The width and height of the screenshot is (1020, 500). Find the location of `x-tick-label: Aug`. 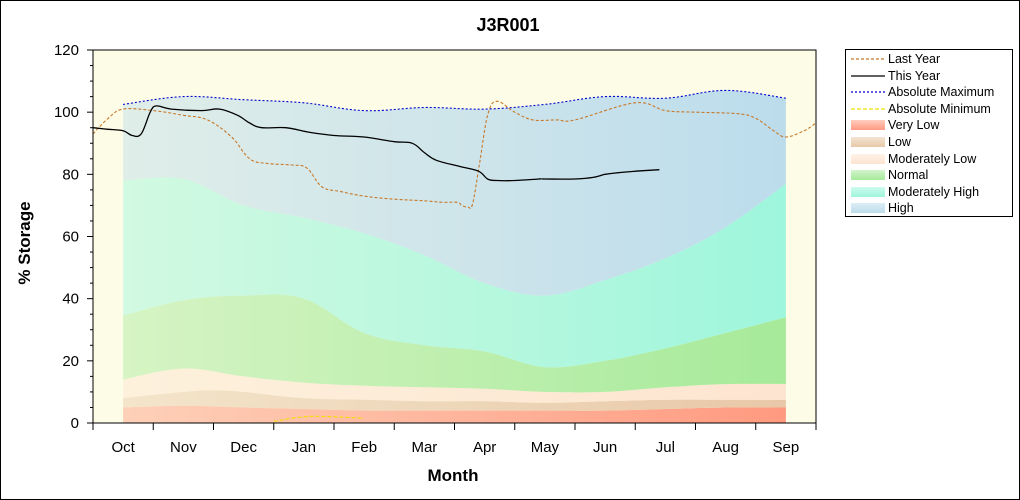

x-tick-label: Aug is located at coordinates (725, 447).